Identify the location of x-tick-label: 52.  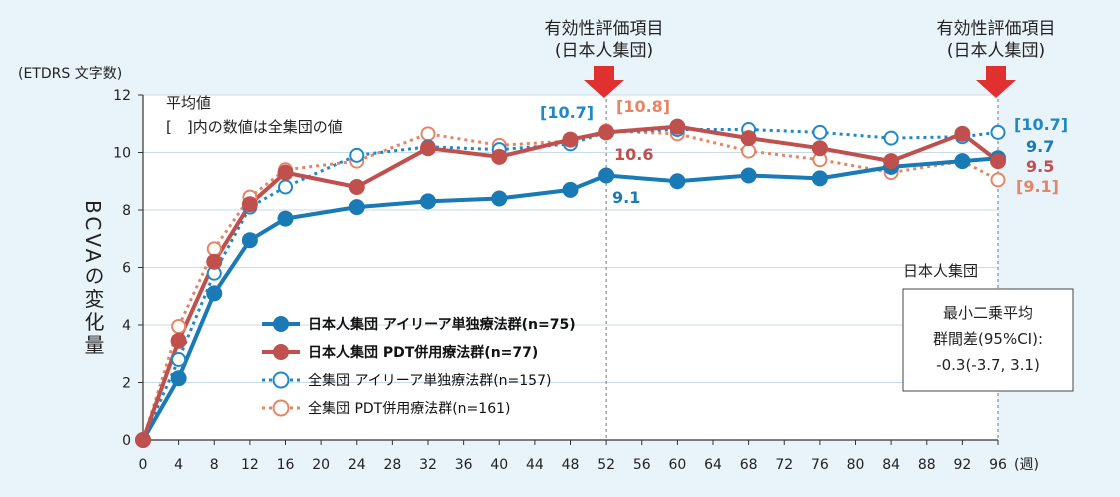
(606, 465).